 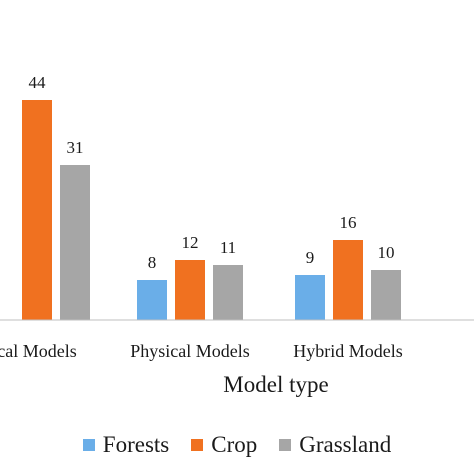 I want to click on legend: Forests Crop Grassland, so click(x=237, y=445).